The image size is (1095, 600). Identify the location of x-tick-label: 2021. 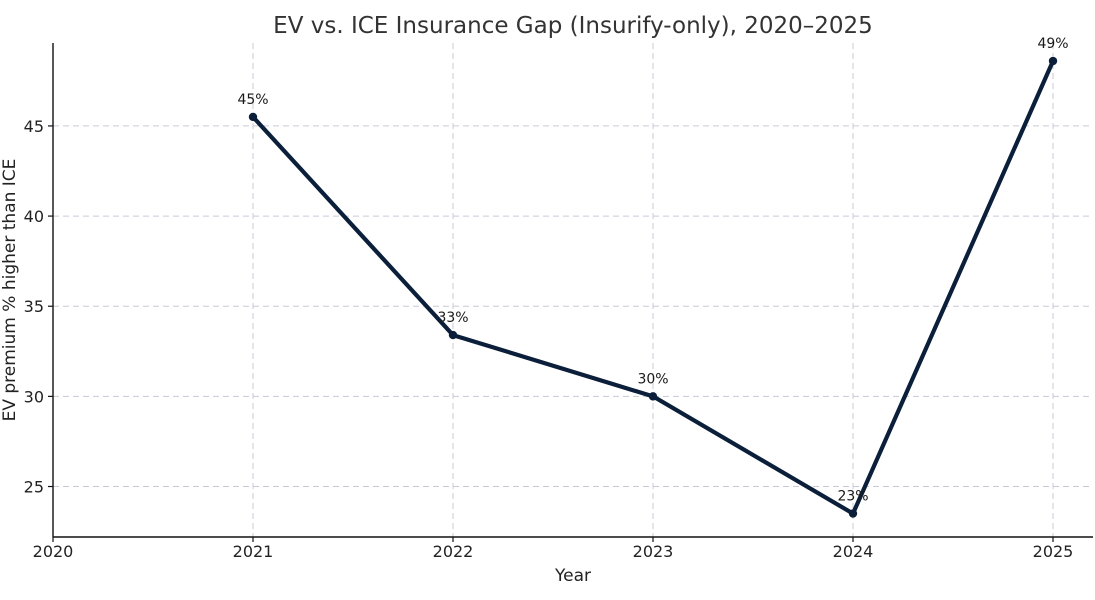
(253, 551).